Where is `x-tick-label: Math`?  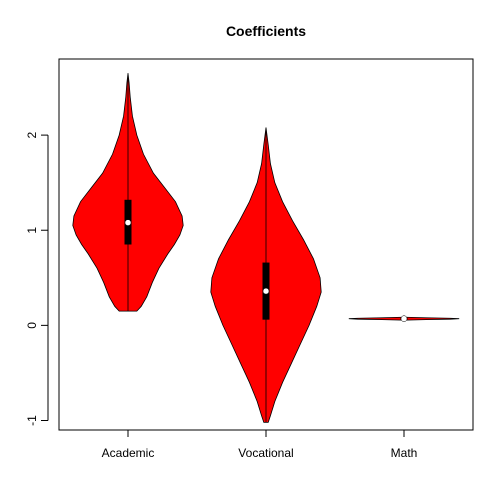 x-tick-label: Math is located at coordinates (404, 453).